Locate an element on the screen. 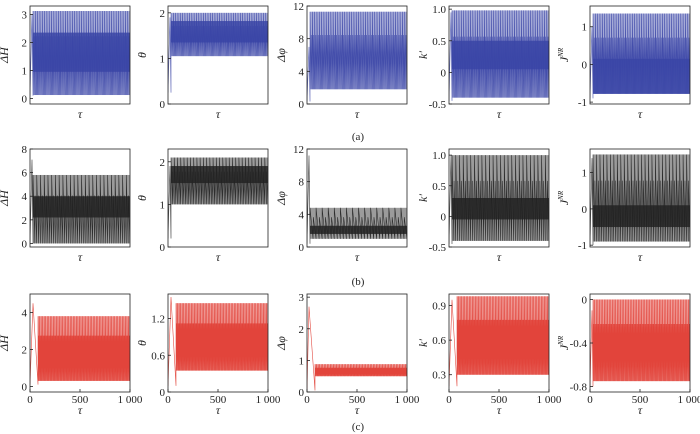 The height and width of the screenshot is (434, 700). panel-c3: 0 1 2 3 0 500 1 000 τ Δφ is located at coordinates (347, 354).